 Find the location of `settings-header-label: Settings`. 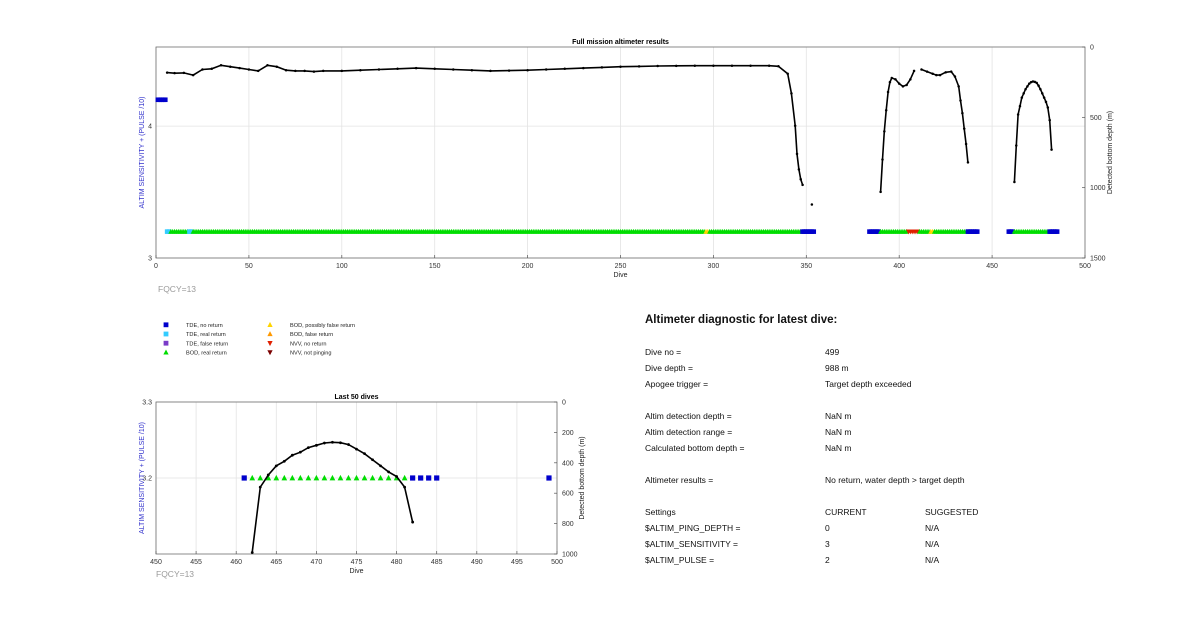

settings-header-label: Settings is located at coordinates (660, 512).